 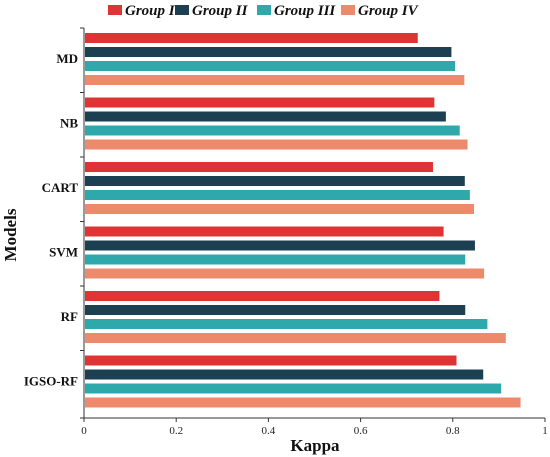 What do you see at coordinates (269, 431) in the screenshot?
I see `x-tick-label: 0.4` at bounding box center [269, 431].